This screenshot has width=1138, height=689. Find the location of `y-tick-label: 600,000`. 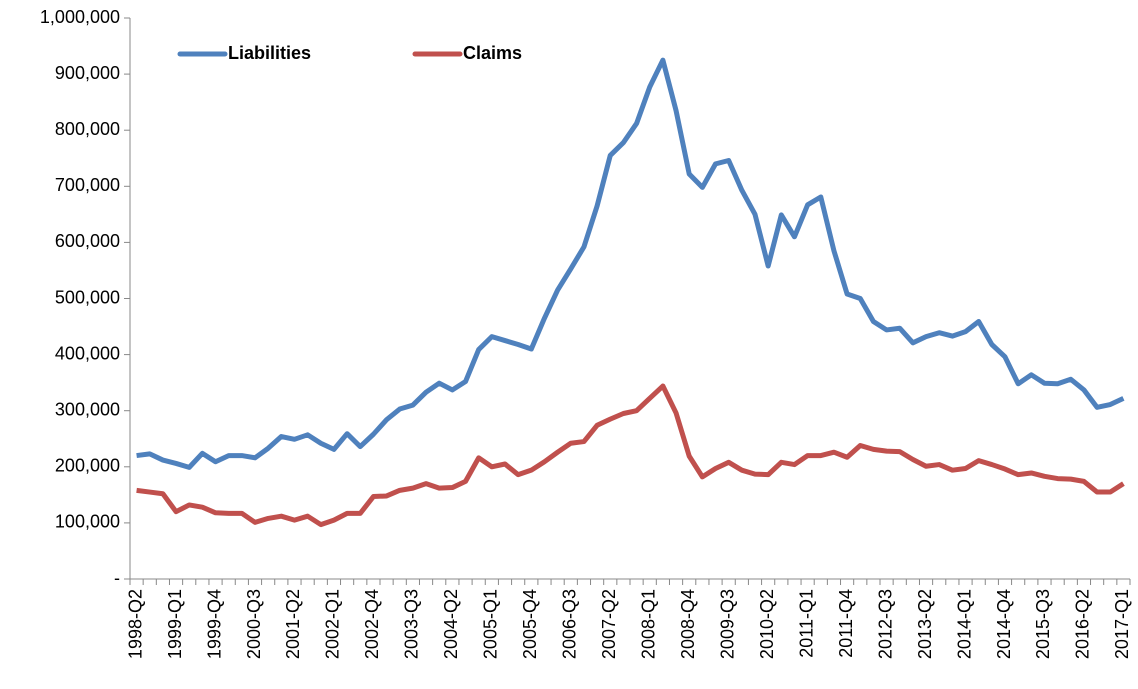

y-tick-label: 600,000 is located at coordinates (87, 241).